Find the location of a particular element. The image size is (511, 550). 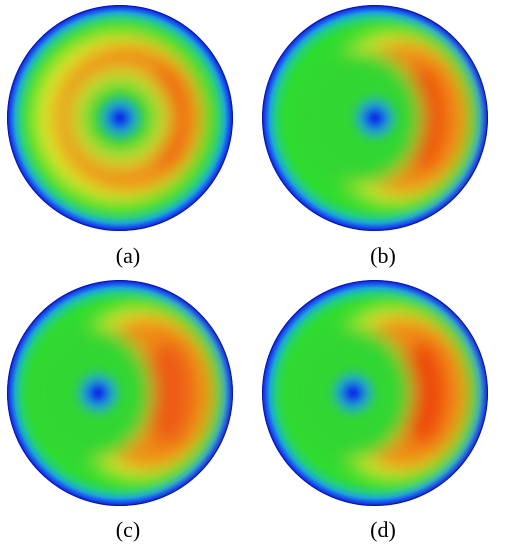

panel-label: (d) is located at coordinates (383, 529).